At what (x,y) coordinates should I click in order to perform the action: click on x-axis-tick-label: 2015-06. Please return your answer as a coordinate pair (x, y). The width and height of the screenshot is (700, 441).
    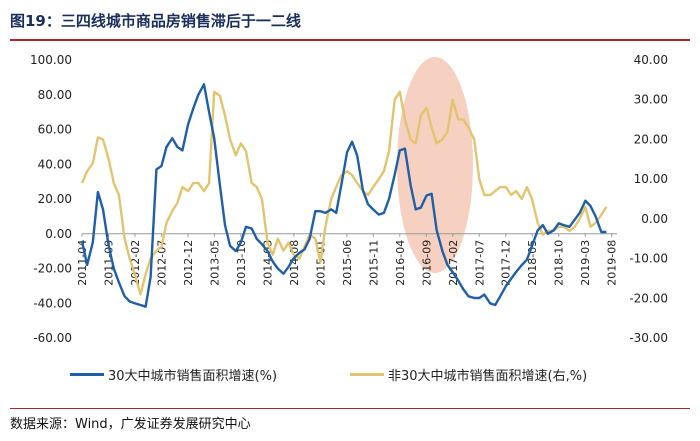
    Looking at the image, I should click on (347, 263).